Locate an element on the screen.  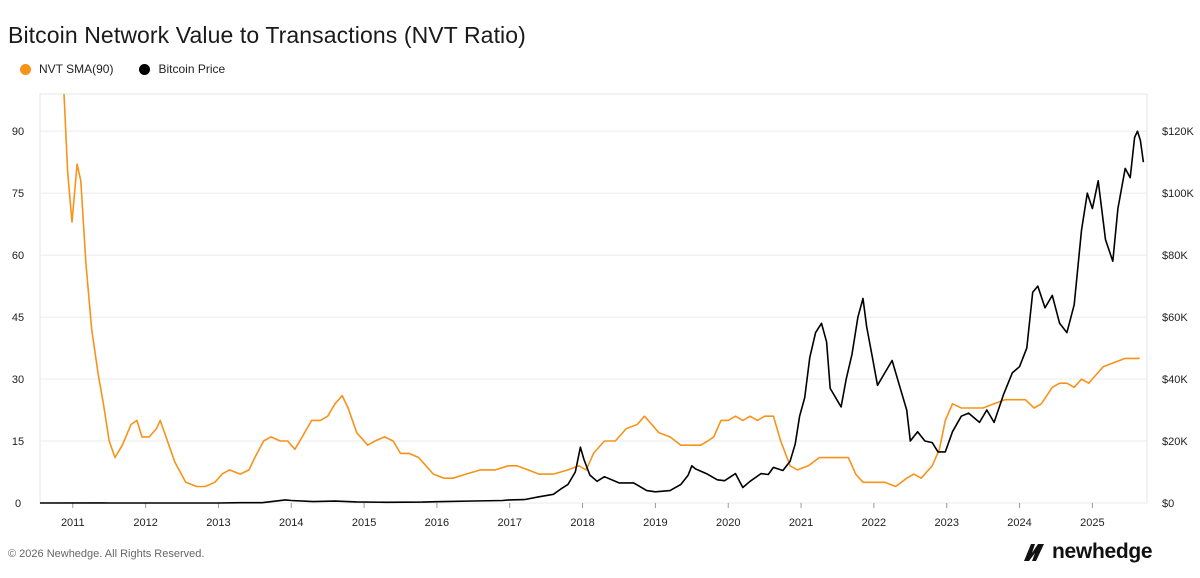
y-left-tick-label: 90 is located at coordinates (18, 132).